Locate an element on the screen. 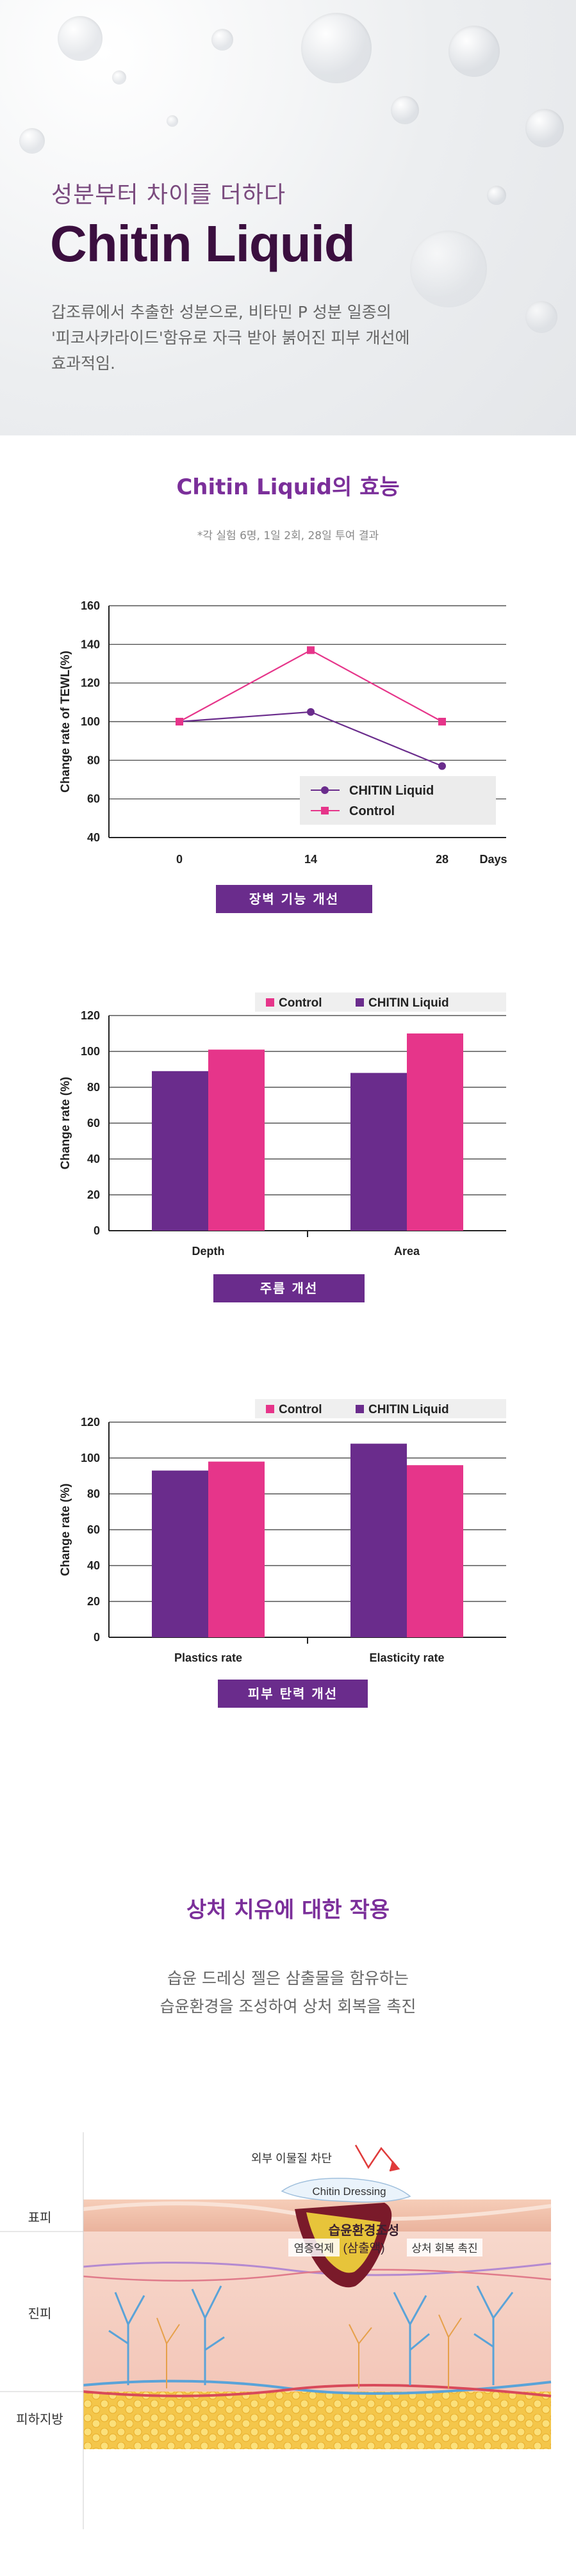 The width and height of the screenshot is (576, 2576). recovery-label: 상처 회복 촉진 is located at coordinates (444, 2248).